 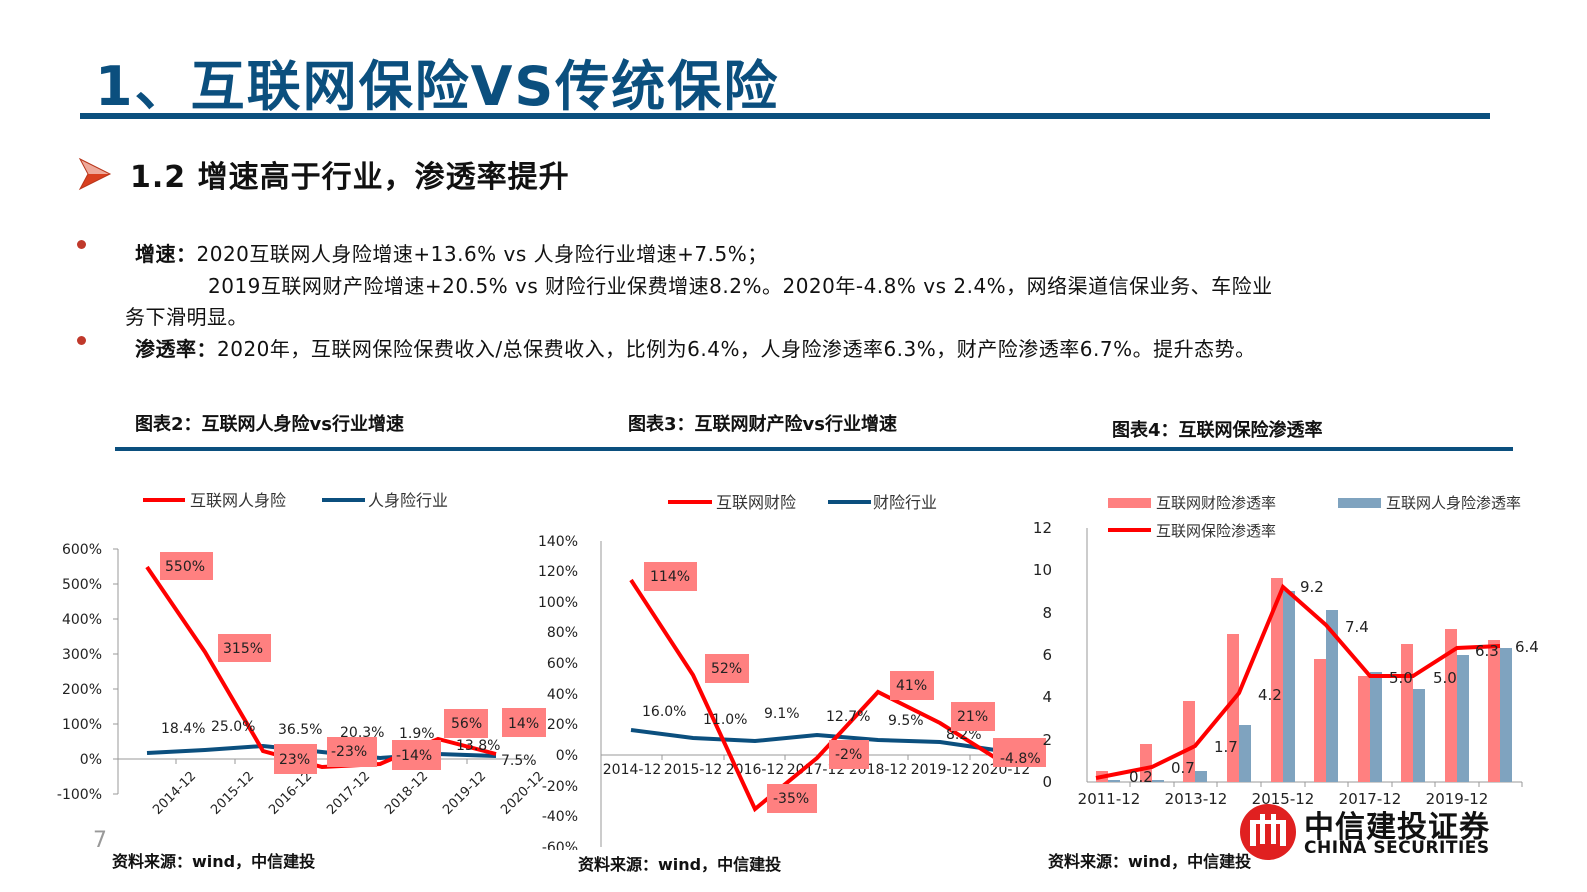 What do you see at coordinates (562, 664) in the screenshot?
I see `svg-text: 60%` at bounding box center [562, 664].